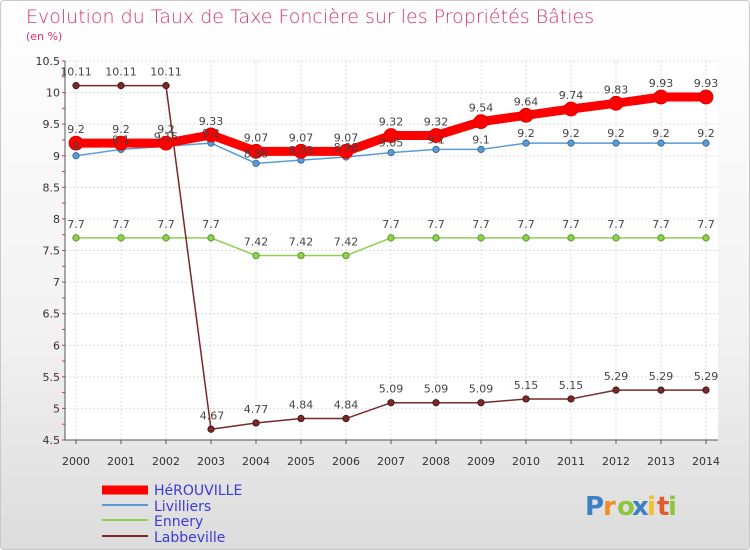 The width and height of the screenshot is (750, 550). I want to click on y-tick-label: 4.5, so click(52, 440).